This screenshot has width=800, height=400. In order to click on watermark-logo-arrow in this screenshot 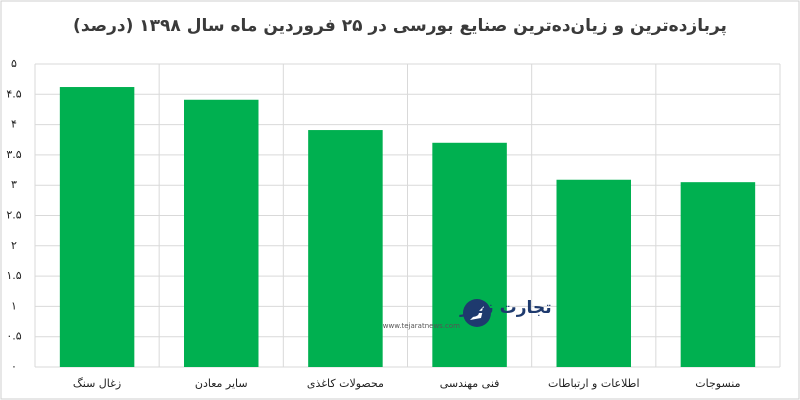, I will do `click(477, 313)`.